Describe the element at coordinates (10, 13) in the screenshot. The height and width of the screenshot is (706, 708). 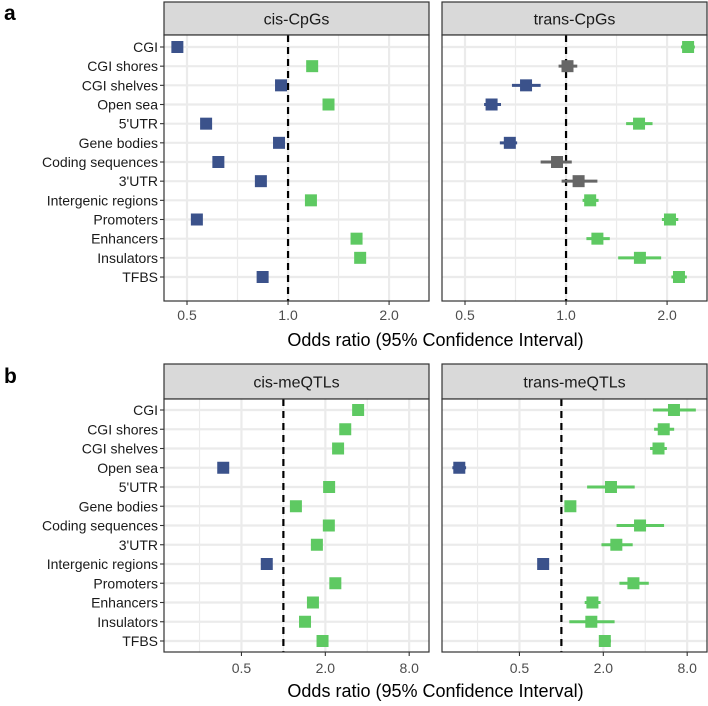
I see `panel-label-a: a` at that location.